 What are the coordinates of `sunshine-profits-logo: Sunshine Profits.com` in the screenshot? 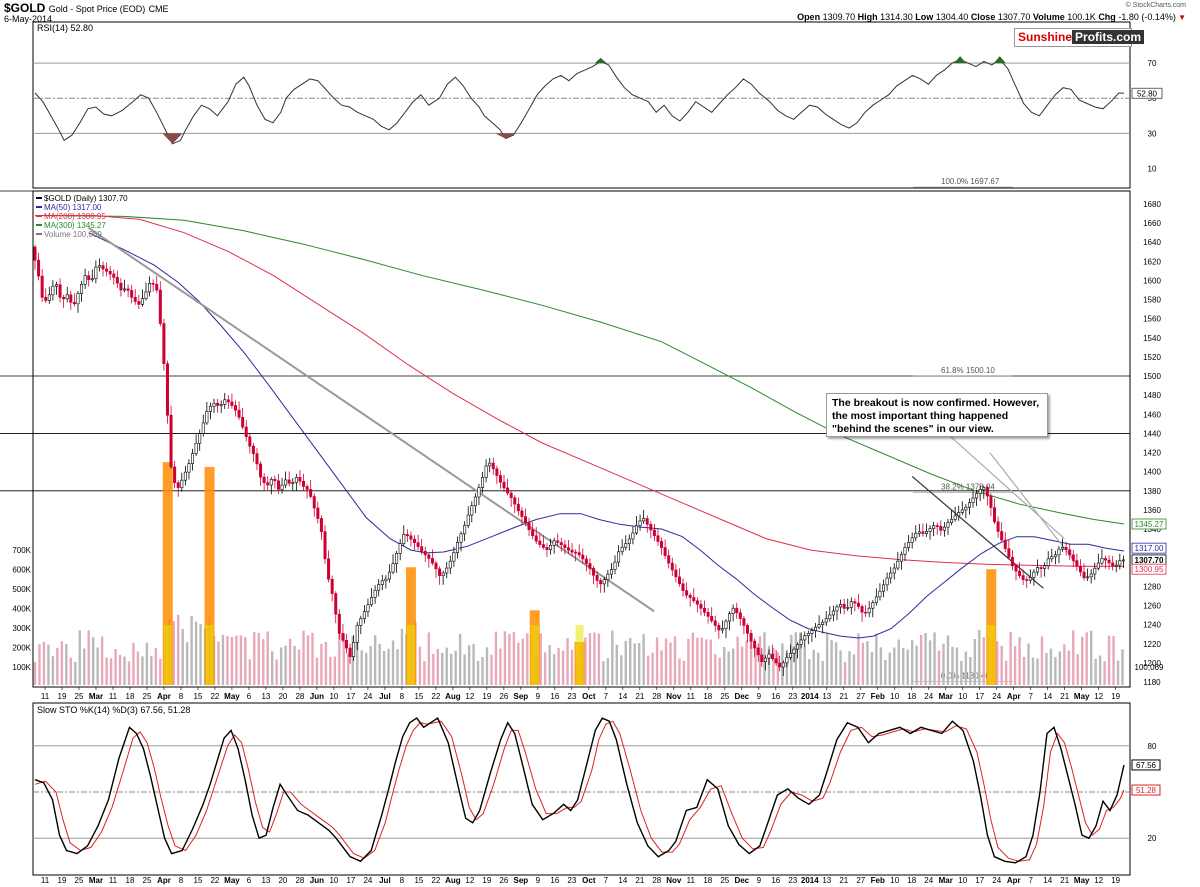 It's located at (1079, 37).